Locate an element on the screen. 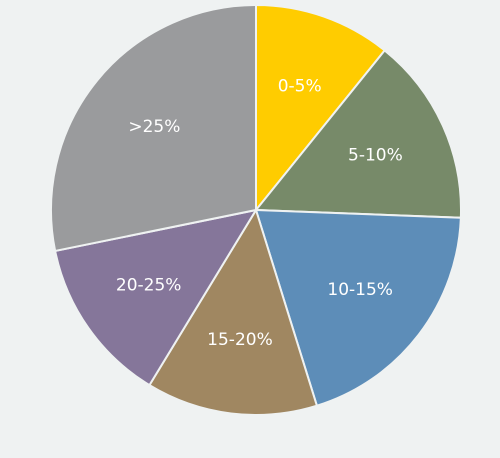 This screenshot has width=500, height=458. slice-label: 10-15% is located at coordinates (360, 290).